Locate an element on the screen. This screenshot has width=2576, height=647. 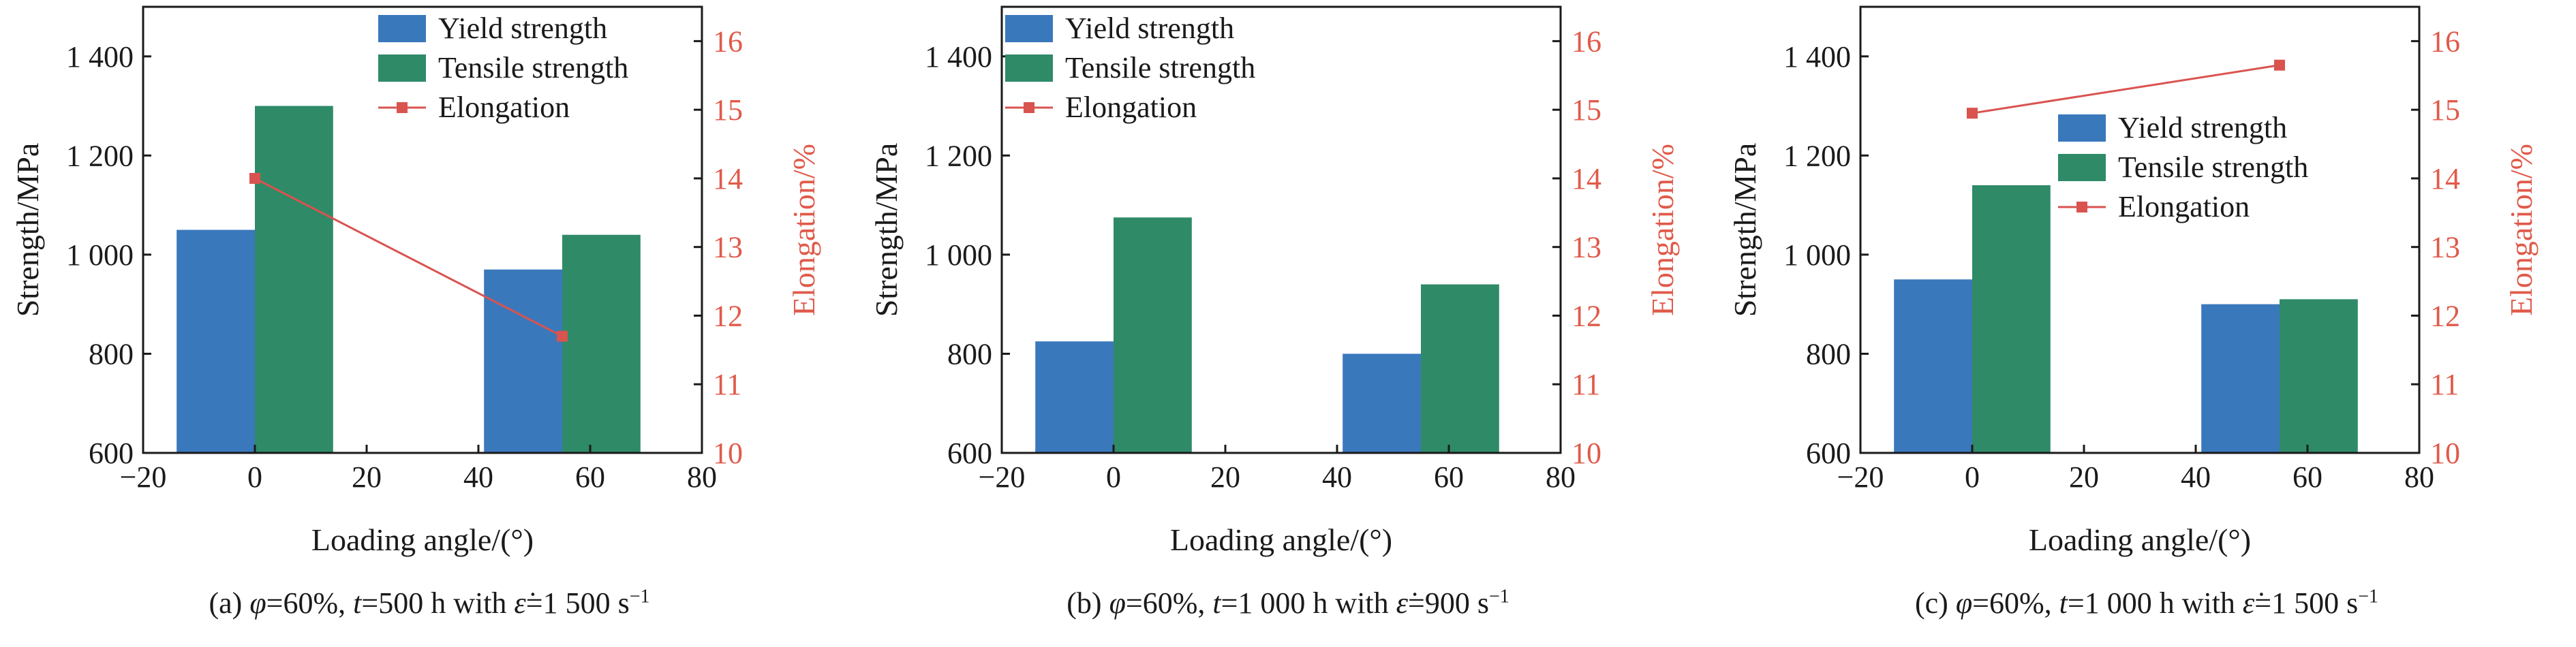
caption-b: (b) φ=60%, t=1 000 h with ε̇=900 s−1 is located at coordinates (1288, 603).